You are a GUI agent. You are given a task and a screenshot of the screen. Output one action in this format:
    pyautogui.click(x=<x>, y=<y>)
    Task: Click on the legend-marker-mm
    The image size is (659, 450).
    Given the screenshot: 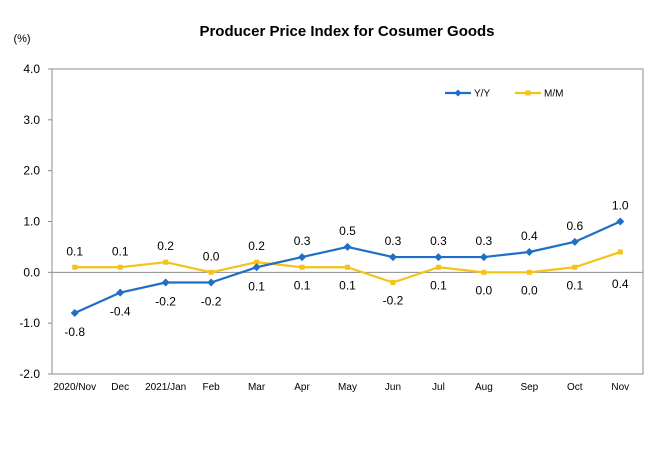 What is the action you would take?
    pyautogui.click(x=528, y=93)
    